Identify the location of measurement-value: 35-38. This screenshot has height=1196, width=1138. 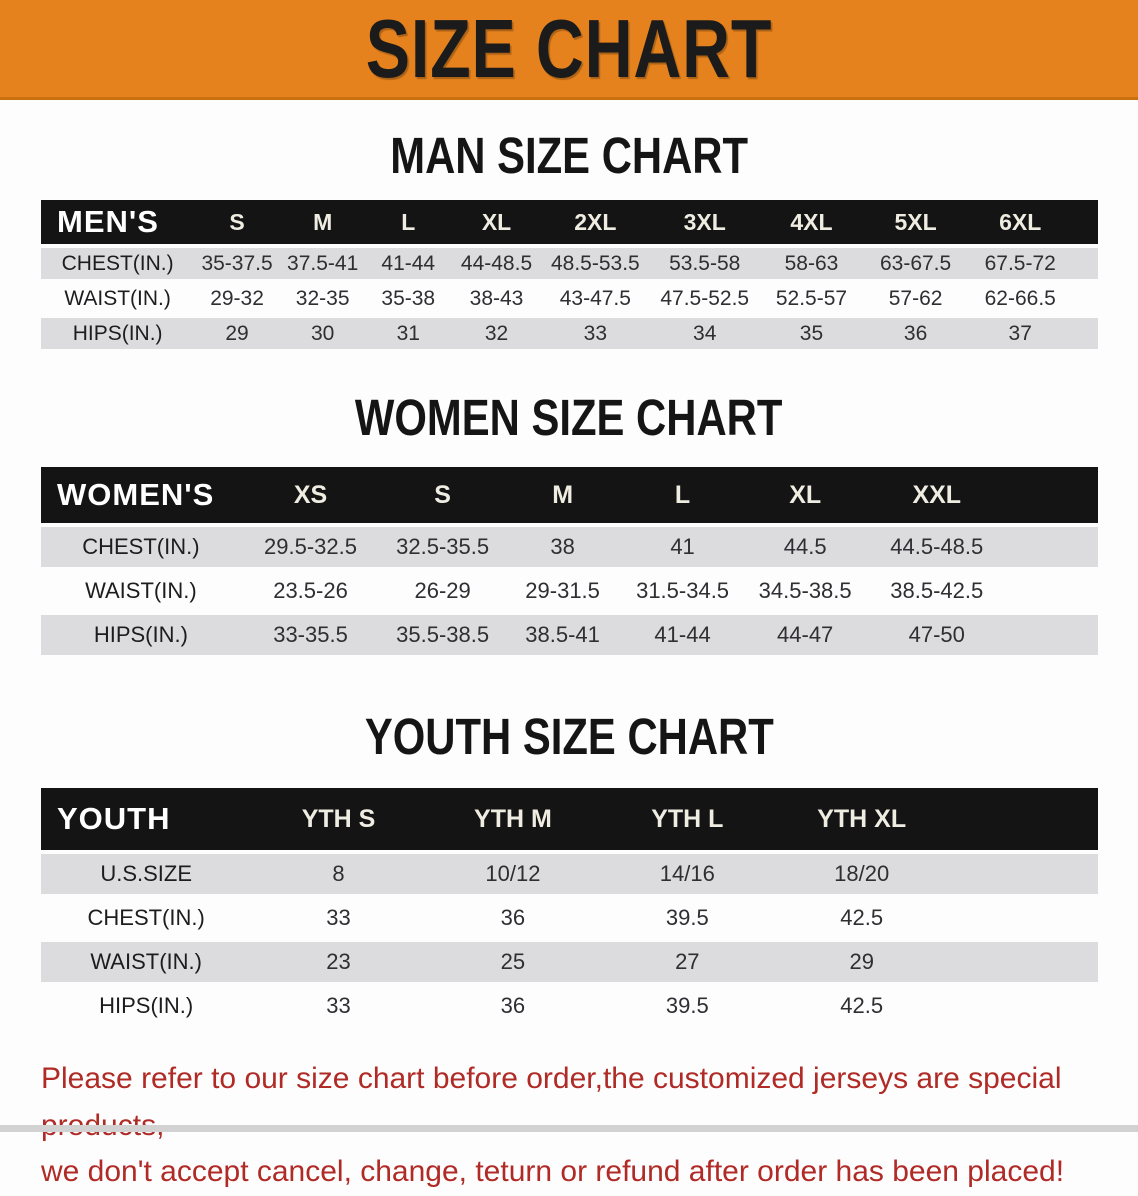
(408, 298).